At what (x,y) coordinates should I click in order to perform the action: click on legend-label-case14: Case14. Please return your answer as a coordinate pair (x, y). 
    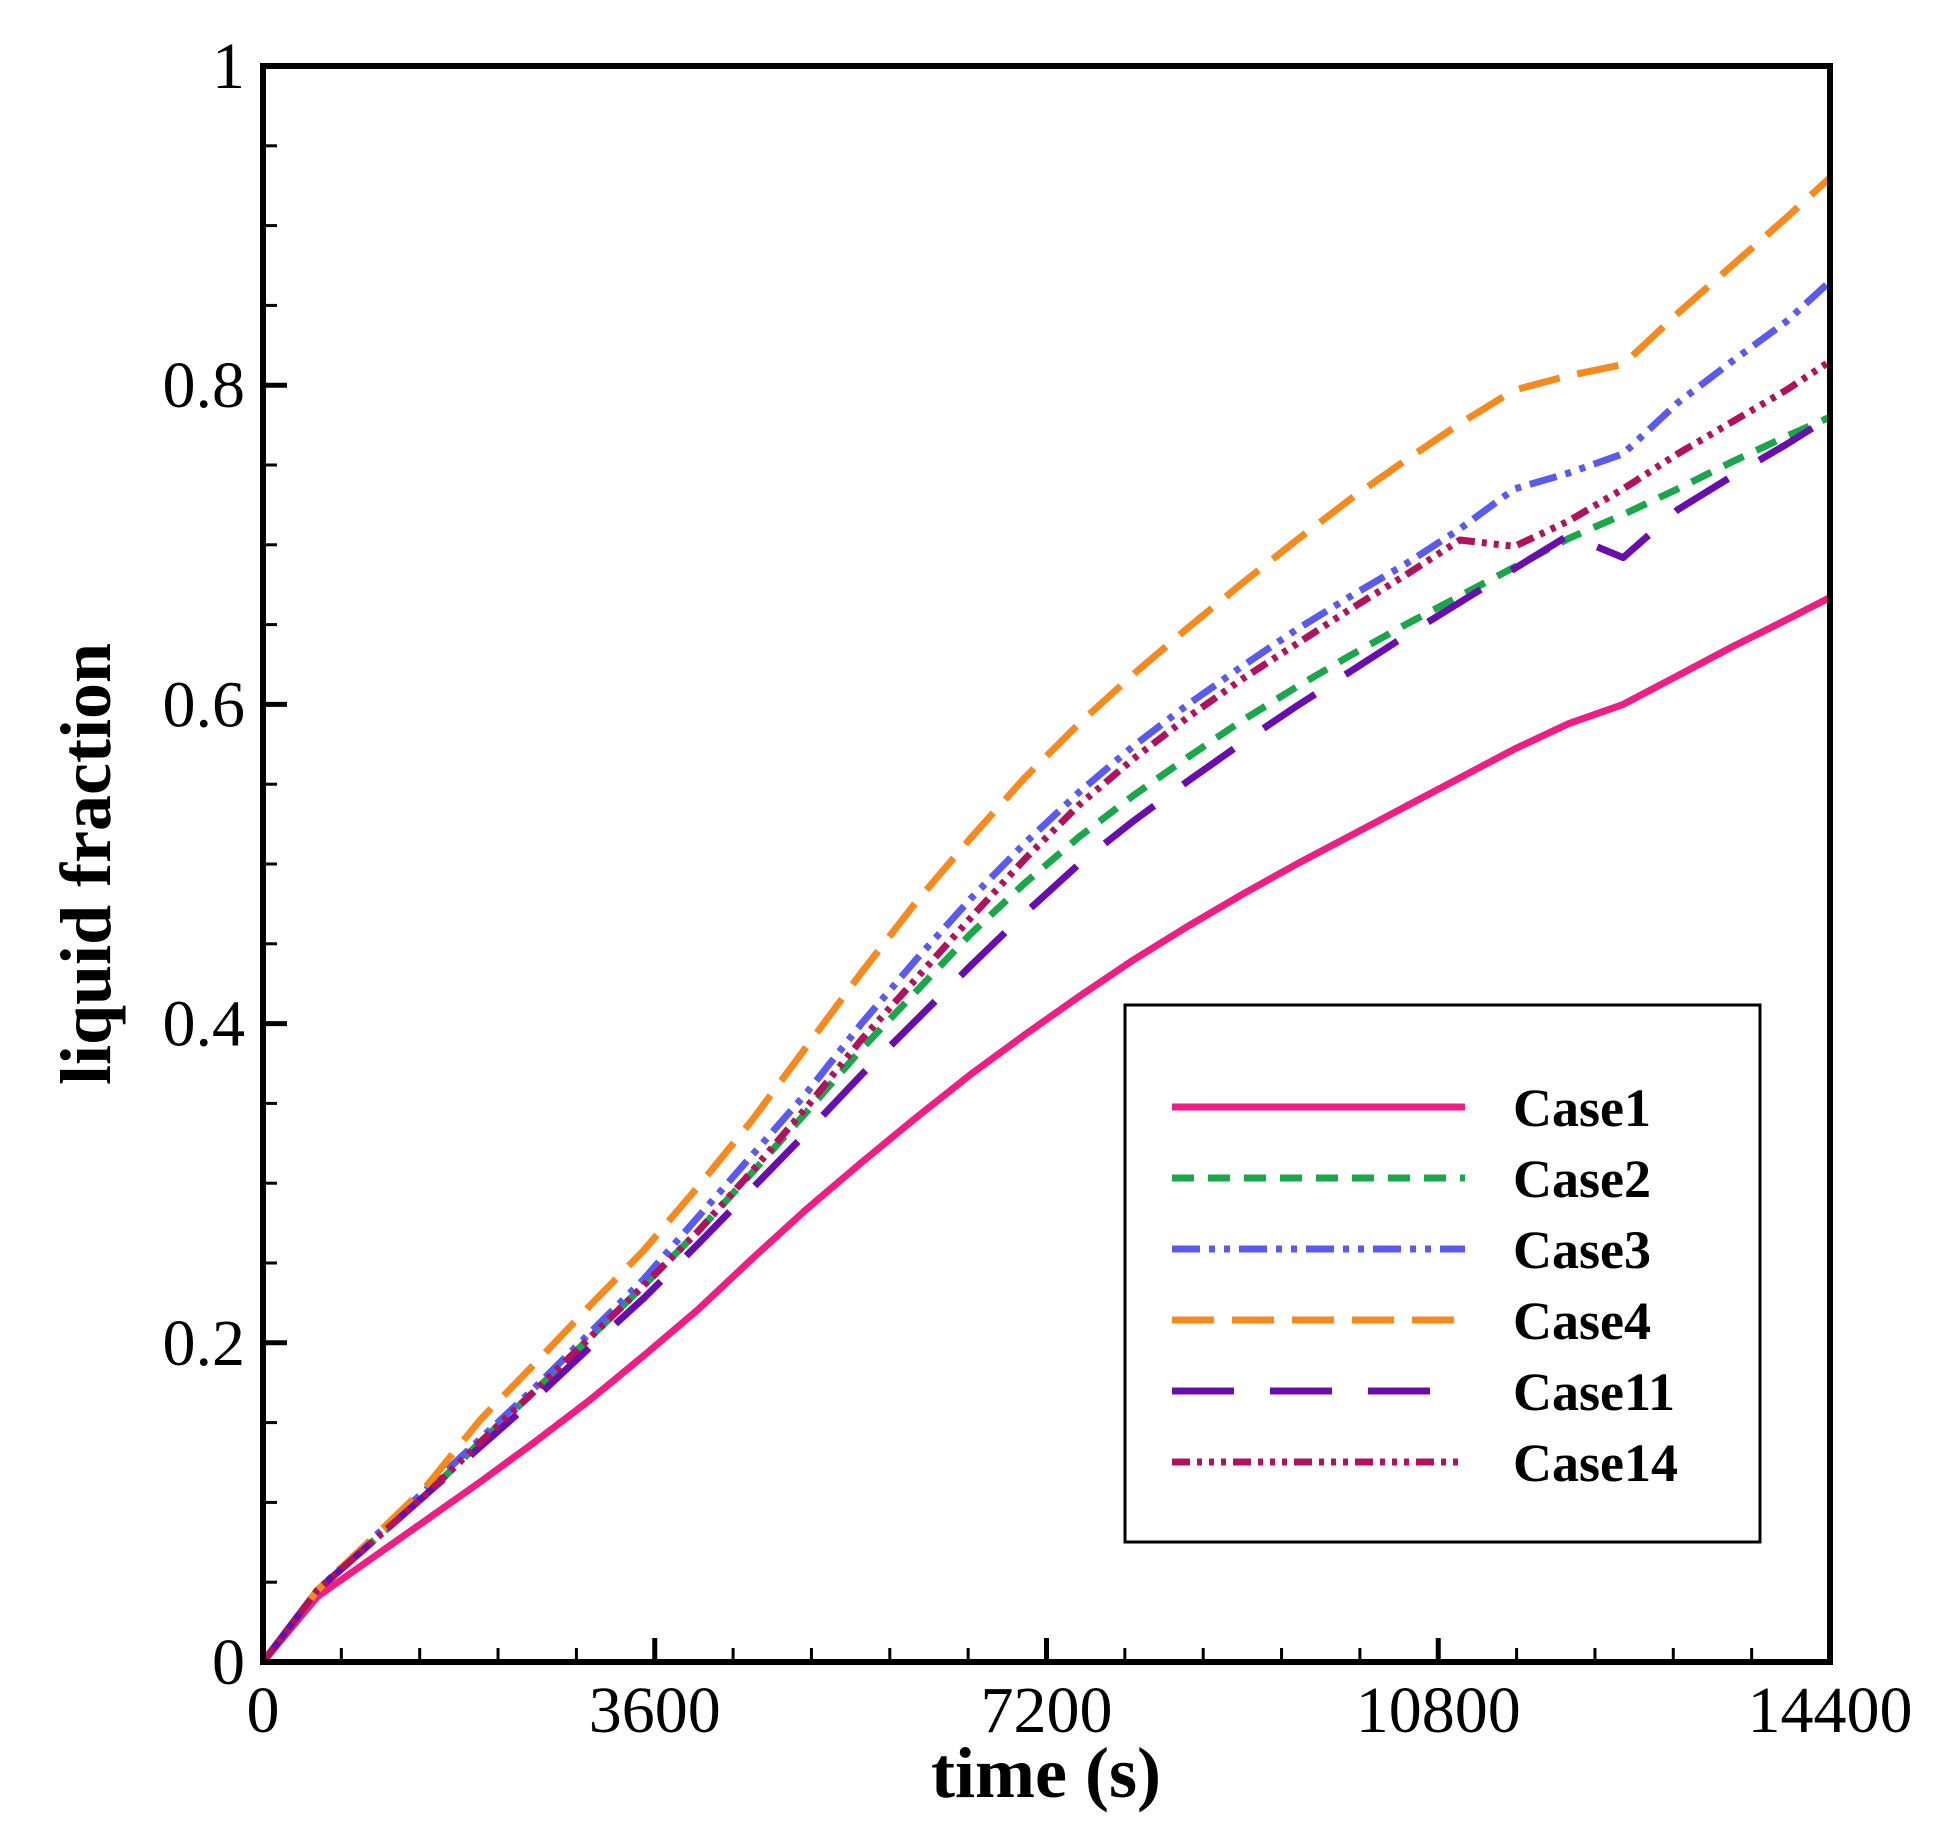
    Looking at the image, I should click on (1595, 1463).